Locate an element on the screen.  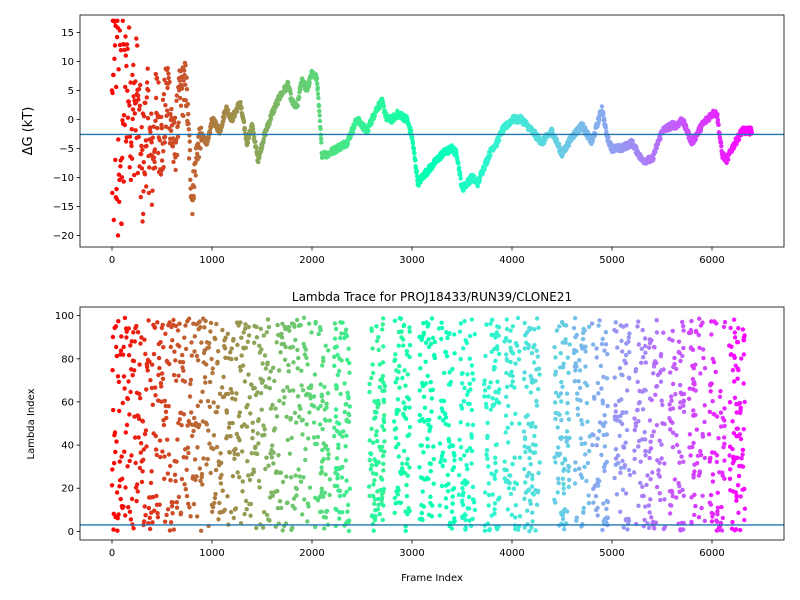
y-tick-label: 15 is located at coordinates (67, 33).